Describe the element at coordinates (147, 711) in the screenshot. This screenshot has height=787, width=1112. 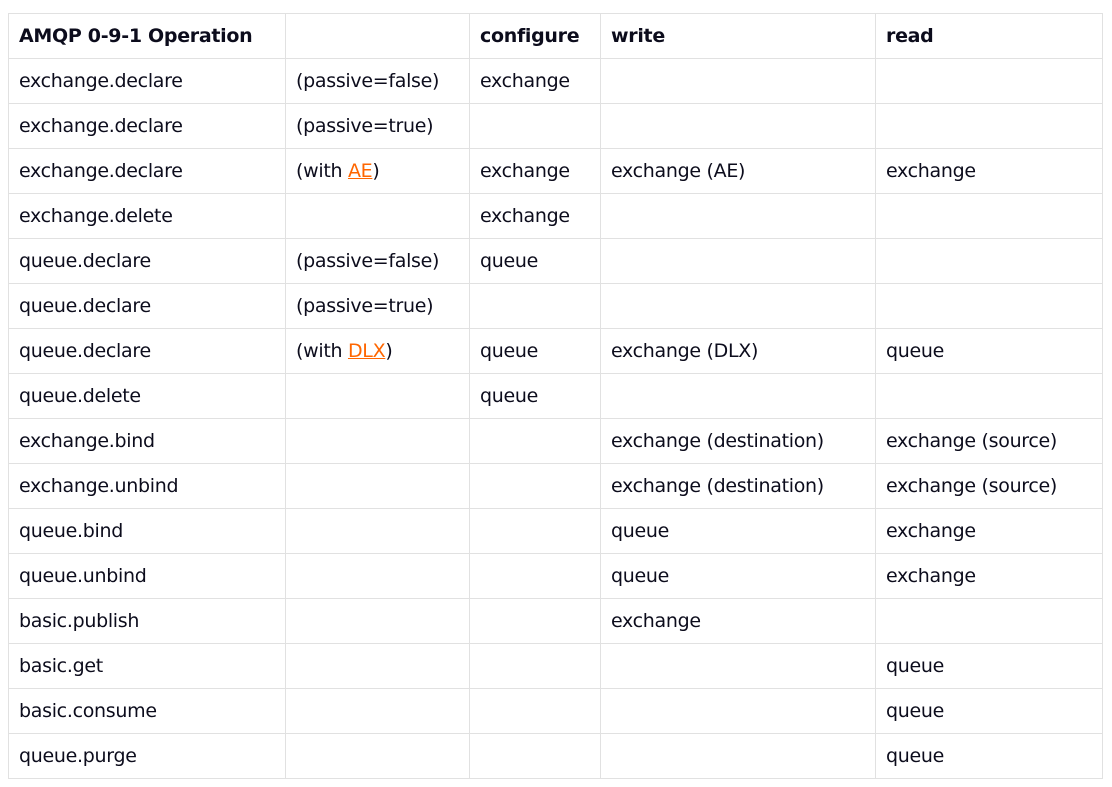
I see `operation-cell: basic.consume` at that location.